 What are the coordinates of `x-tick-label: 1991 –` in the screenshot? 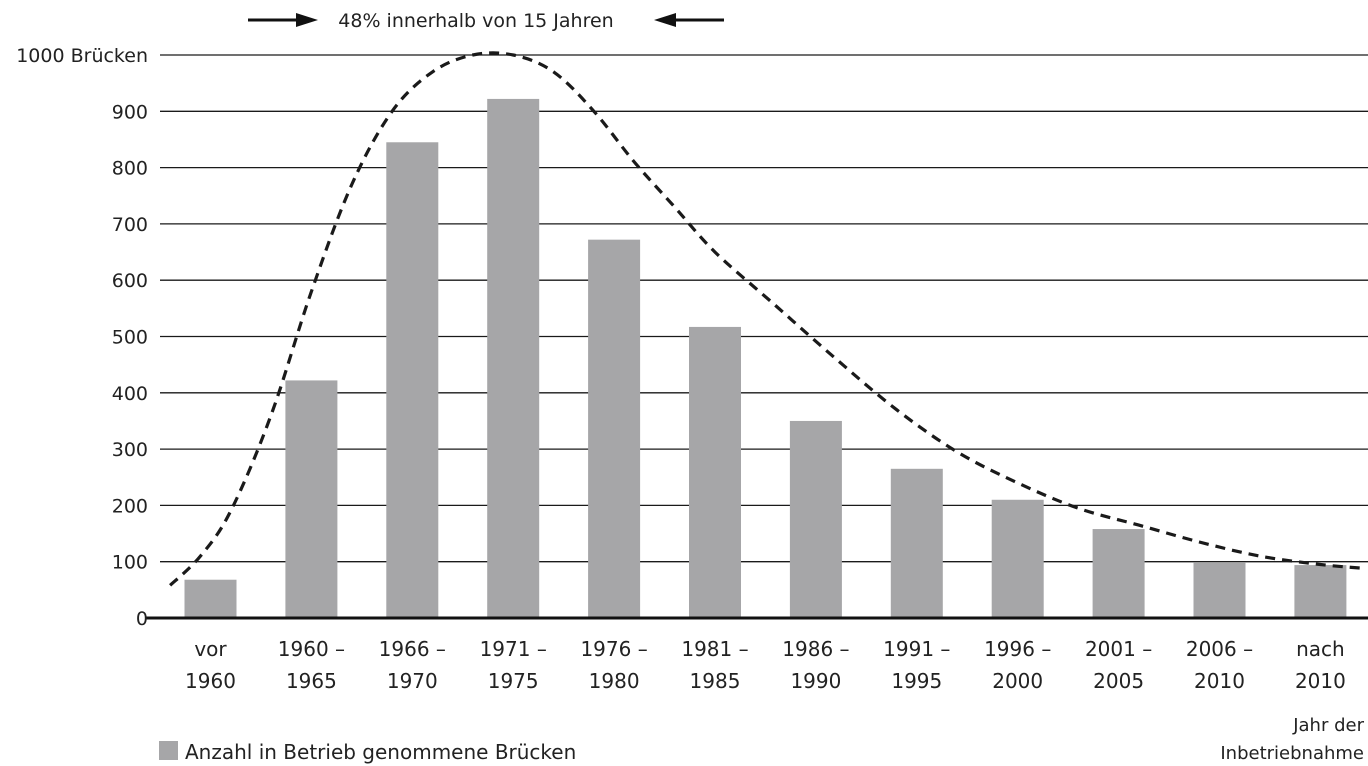 It's located at (916, 649).